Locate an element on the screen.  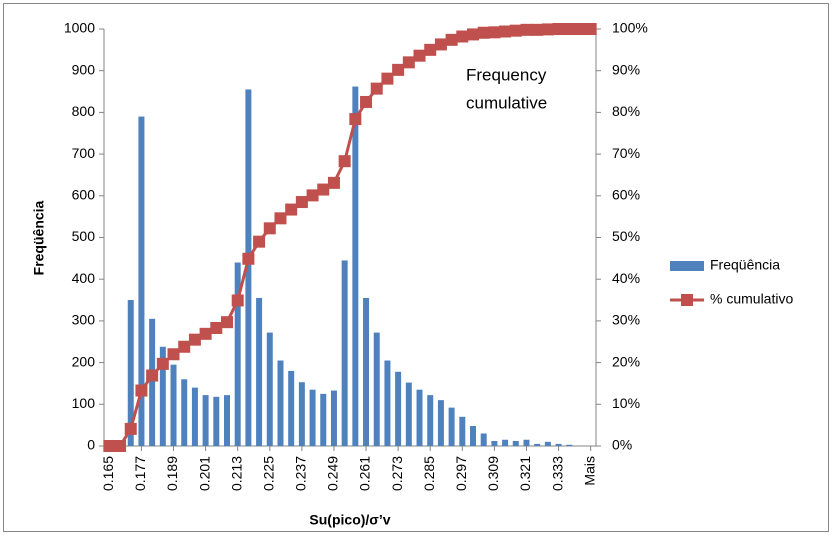
y-tick-label: 800 is located at coordinates (84, 111).